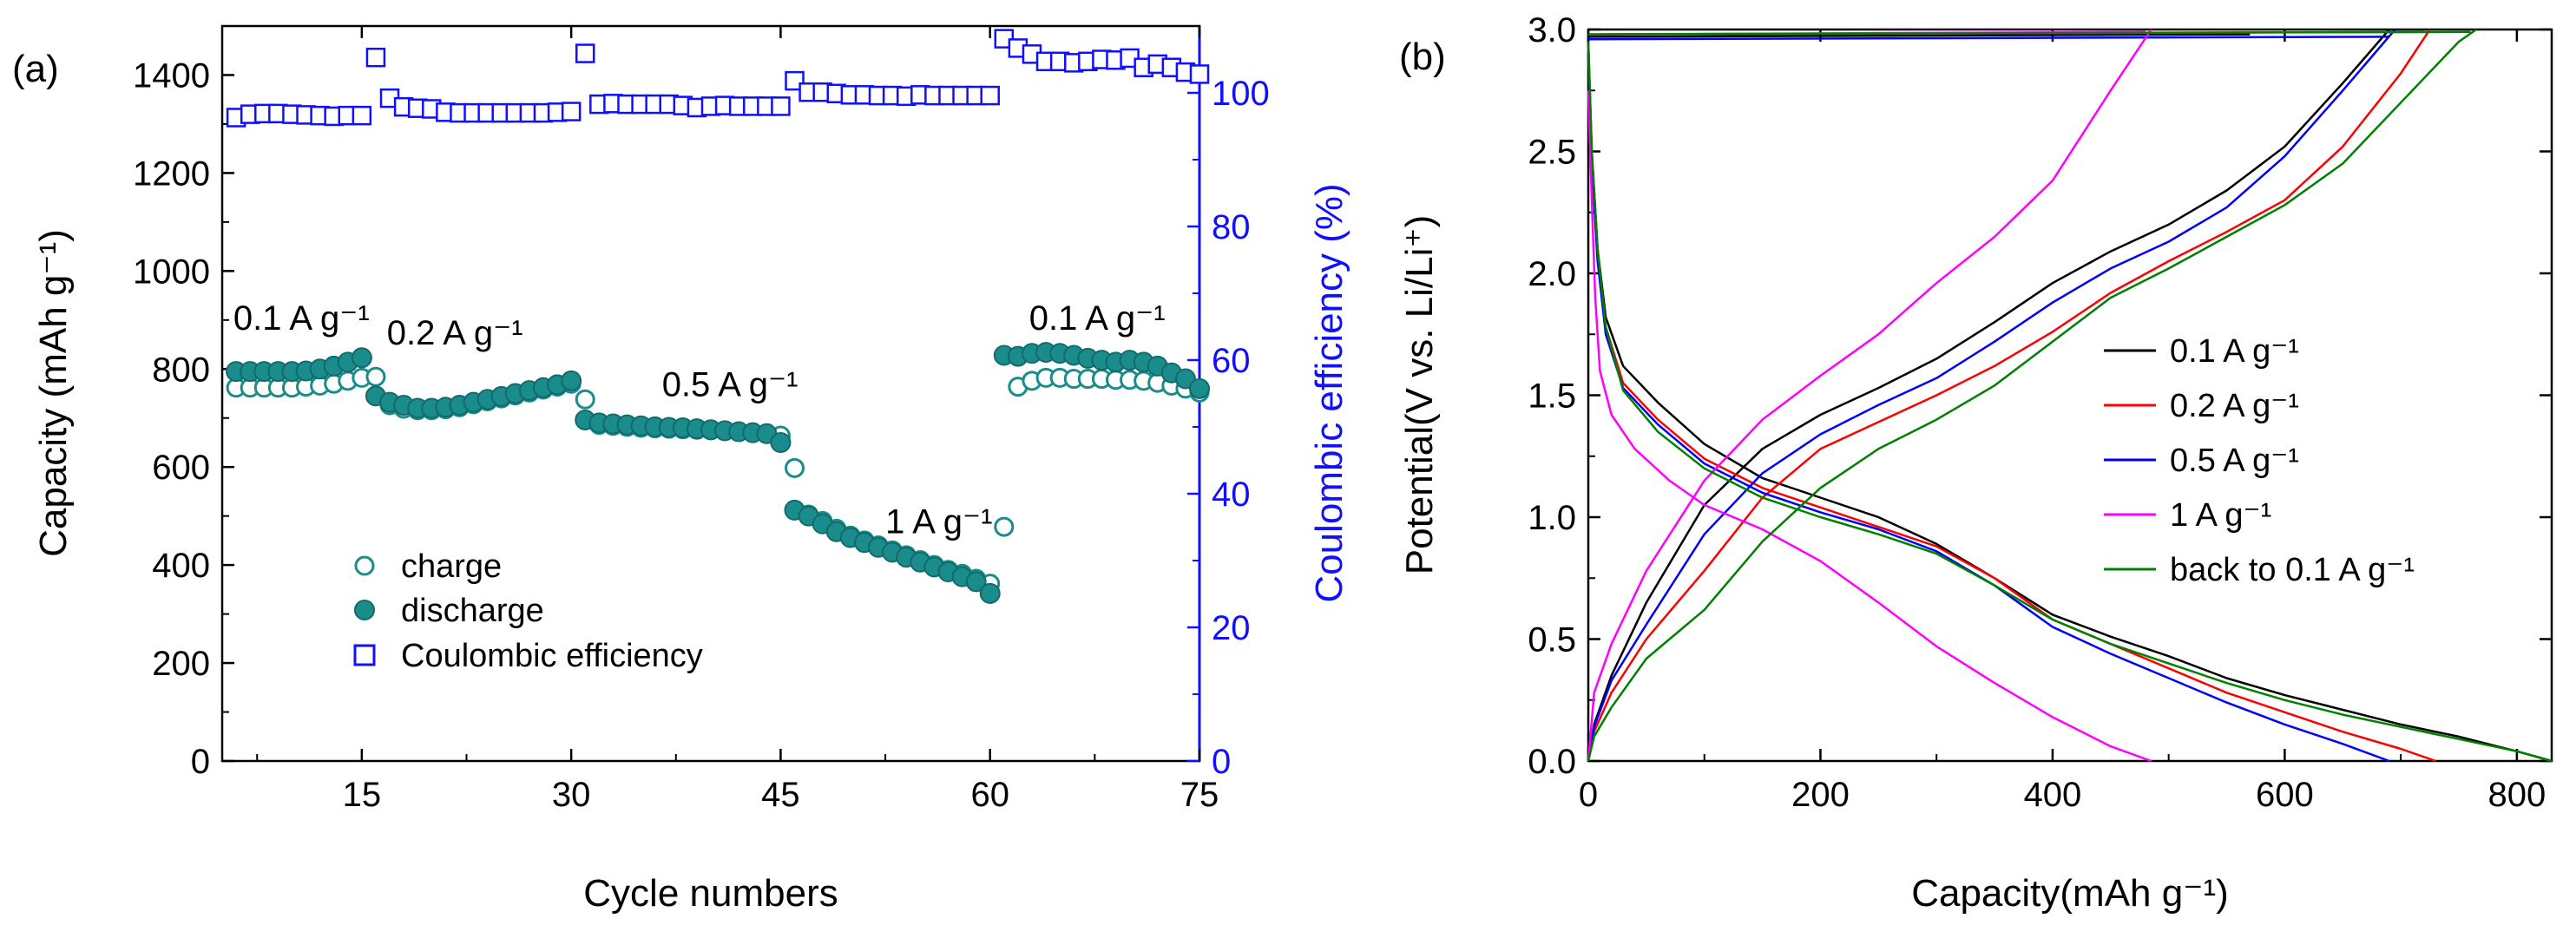  What do you see at coordinates (364, 610) in the screenshot?
I see `legend-discharge-marker` at bounding box center [364, 610].